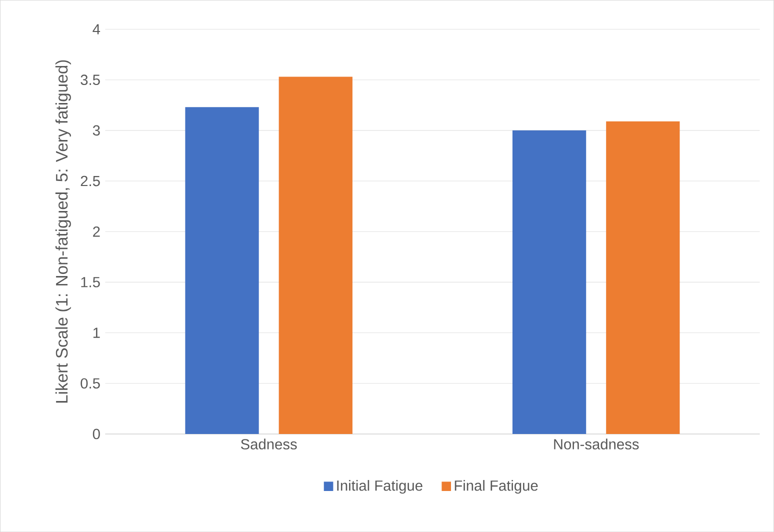 The height and width of the screenshot is (532, 774). I want to click on y-tick-label: 0, so click(96, 434).